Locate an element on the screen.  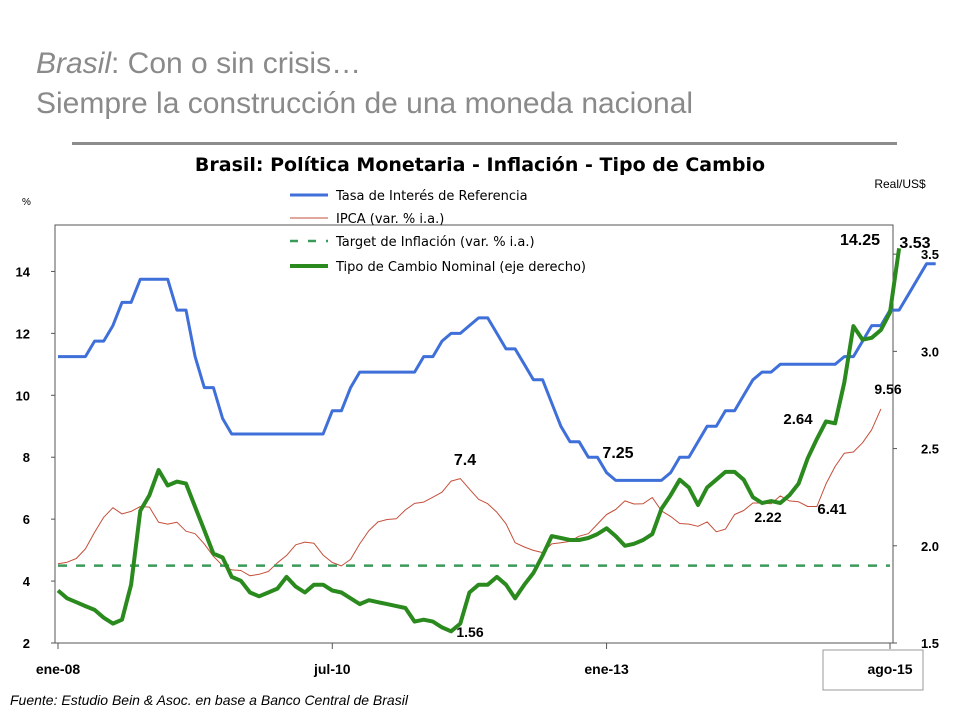
date-highlight-box is located at coordinates (873, 670).